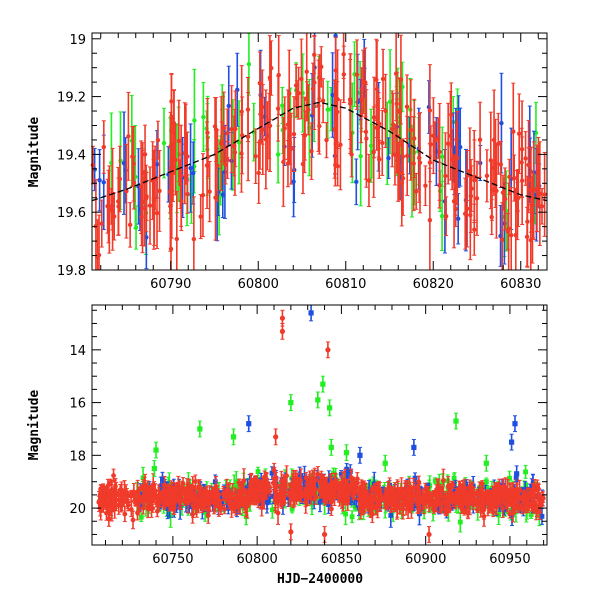  What do you see at coordinates (34, 152) in the screenshot?
I see `top-y-axis-label: Magnitude` at bounding box center [34, 152].